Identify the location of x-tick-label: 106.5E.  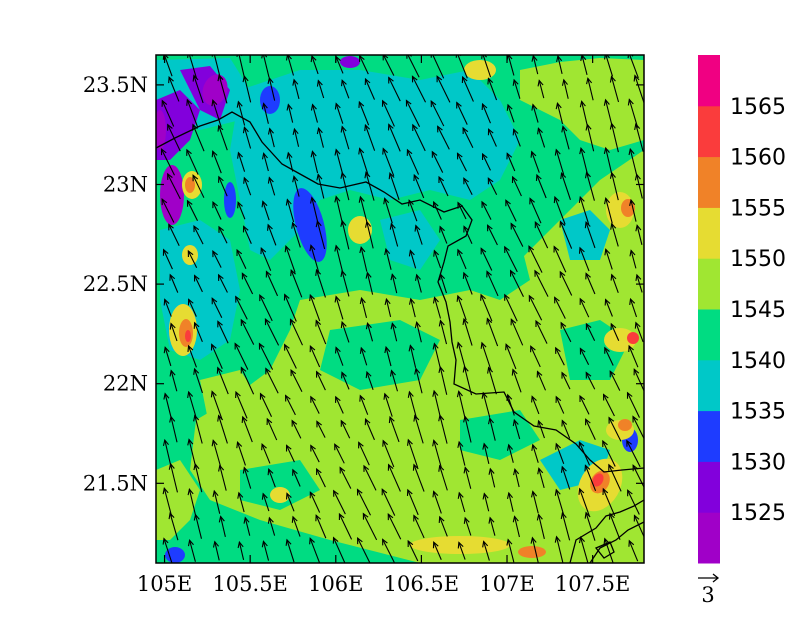
(421, 584).